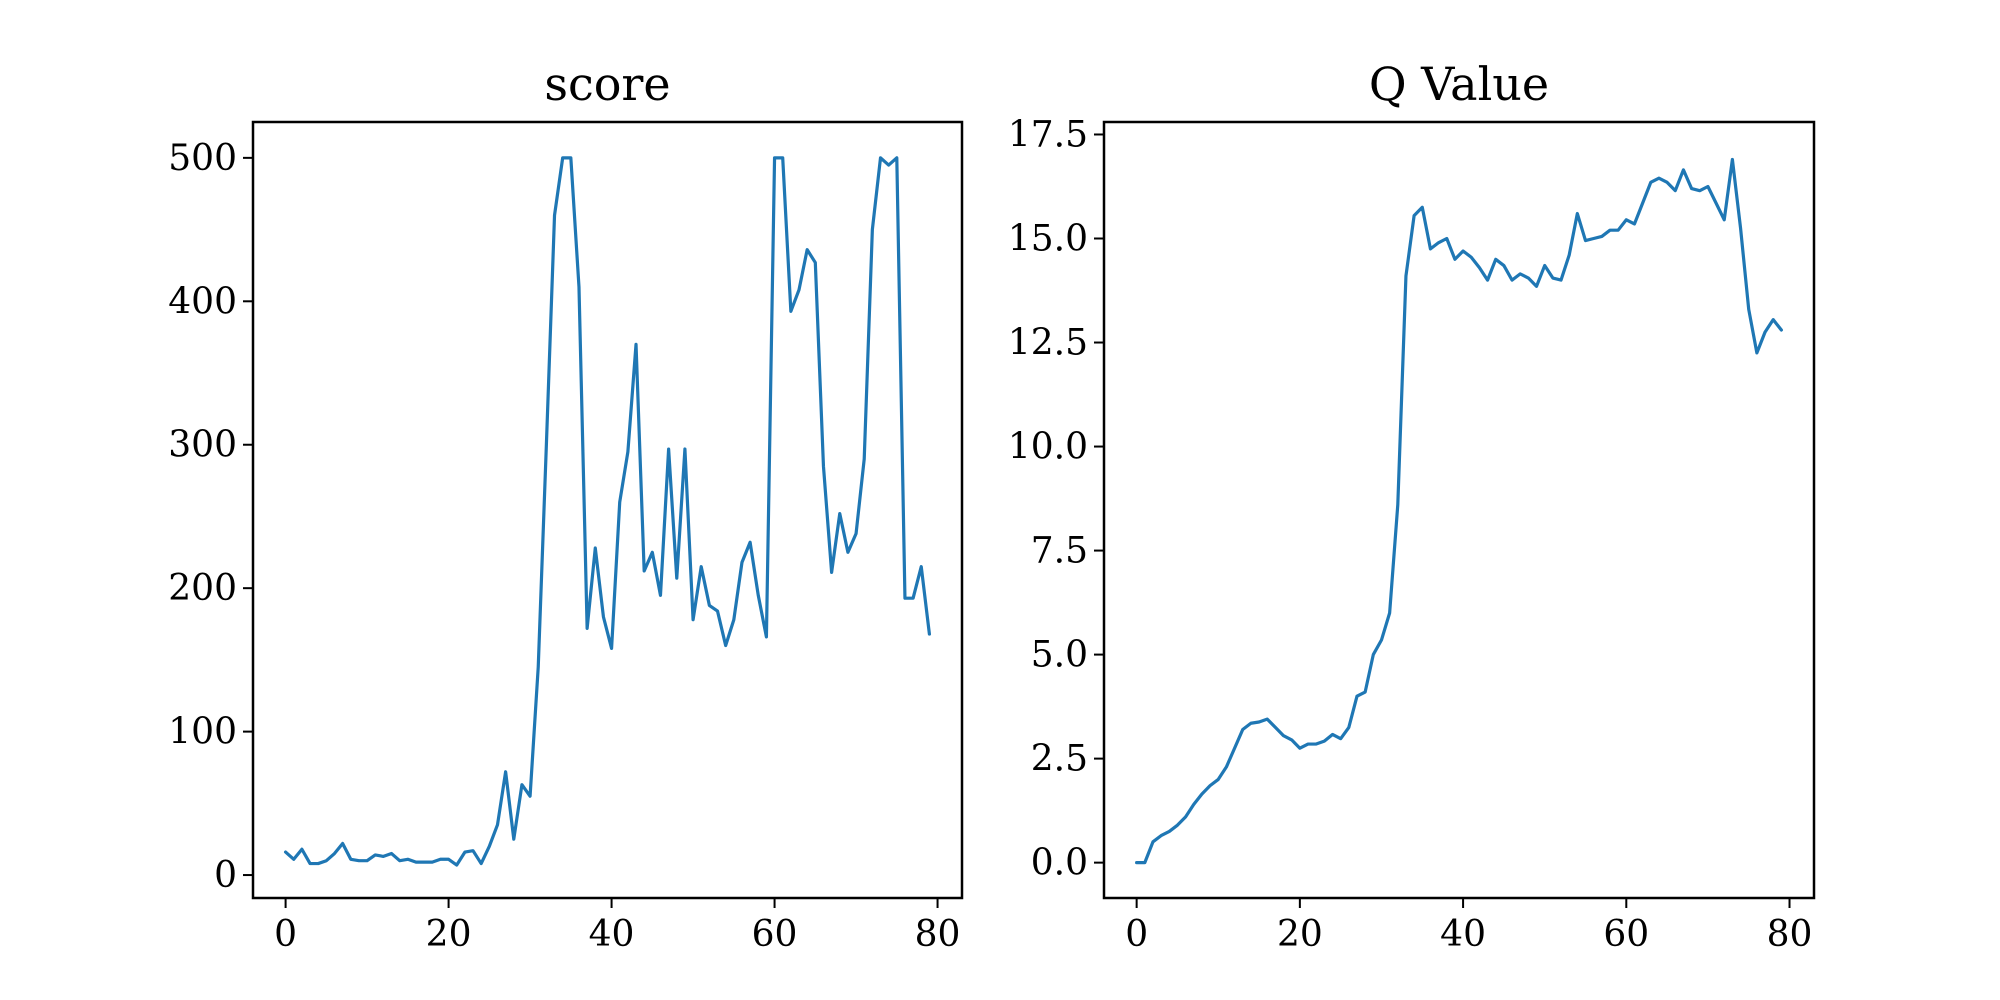 The width and height of the screenshot is (2000, 1000). What do you see at coordinates (1059, 551) in the screenshot?
I see `y-tick-label: 7.5` at bounding box center [1059, 551].